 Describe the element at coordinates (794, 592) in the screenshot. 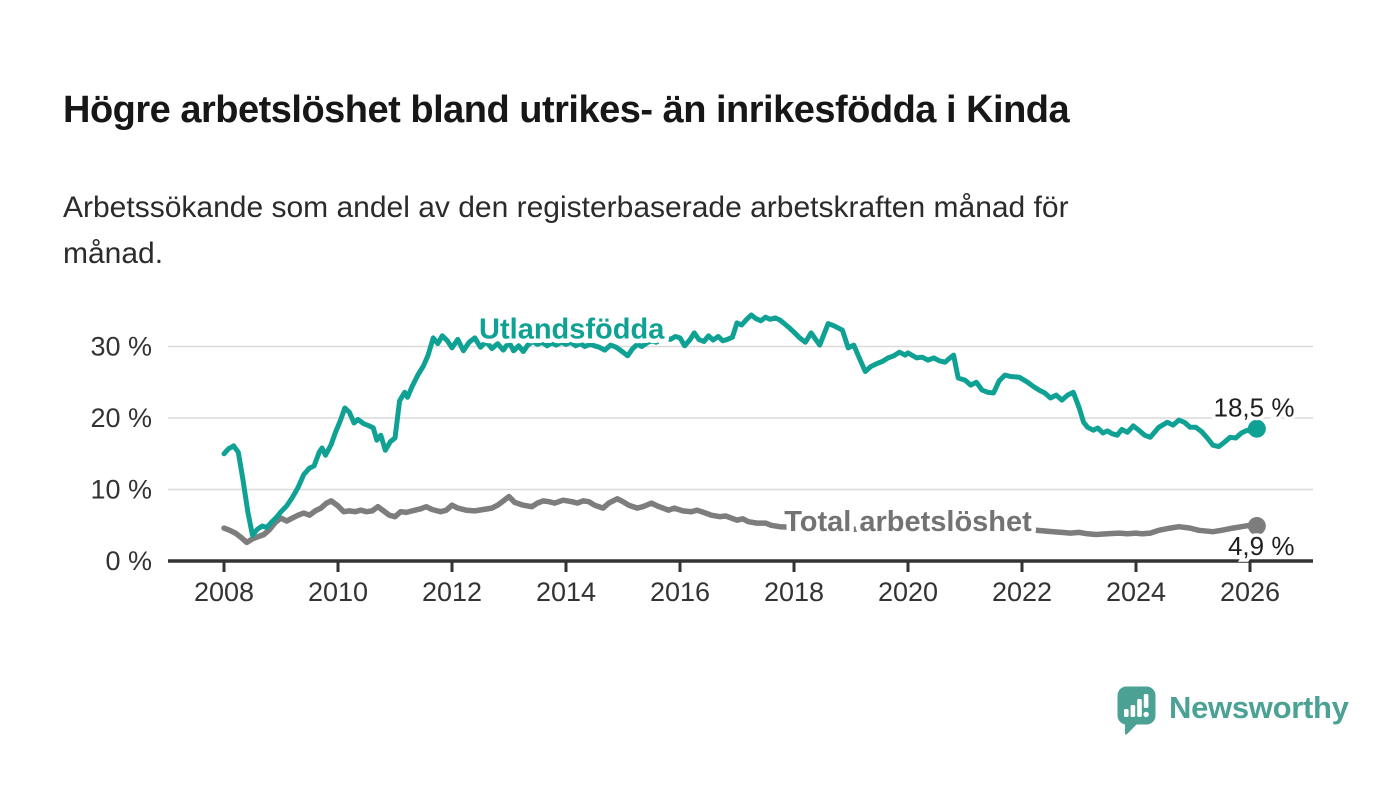

I see `x-tick-label-2018: 2018` at that location.